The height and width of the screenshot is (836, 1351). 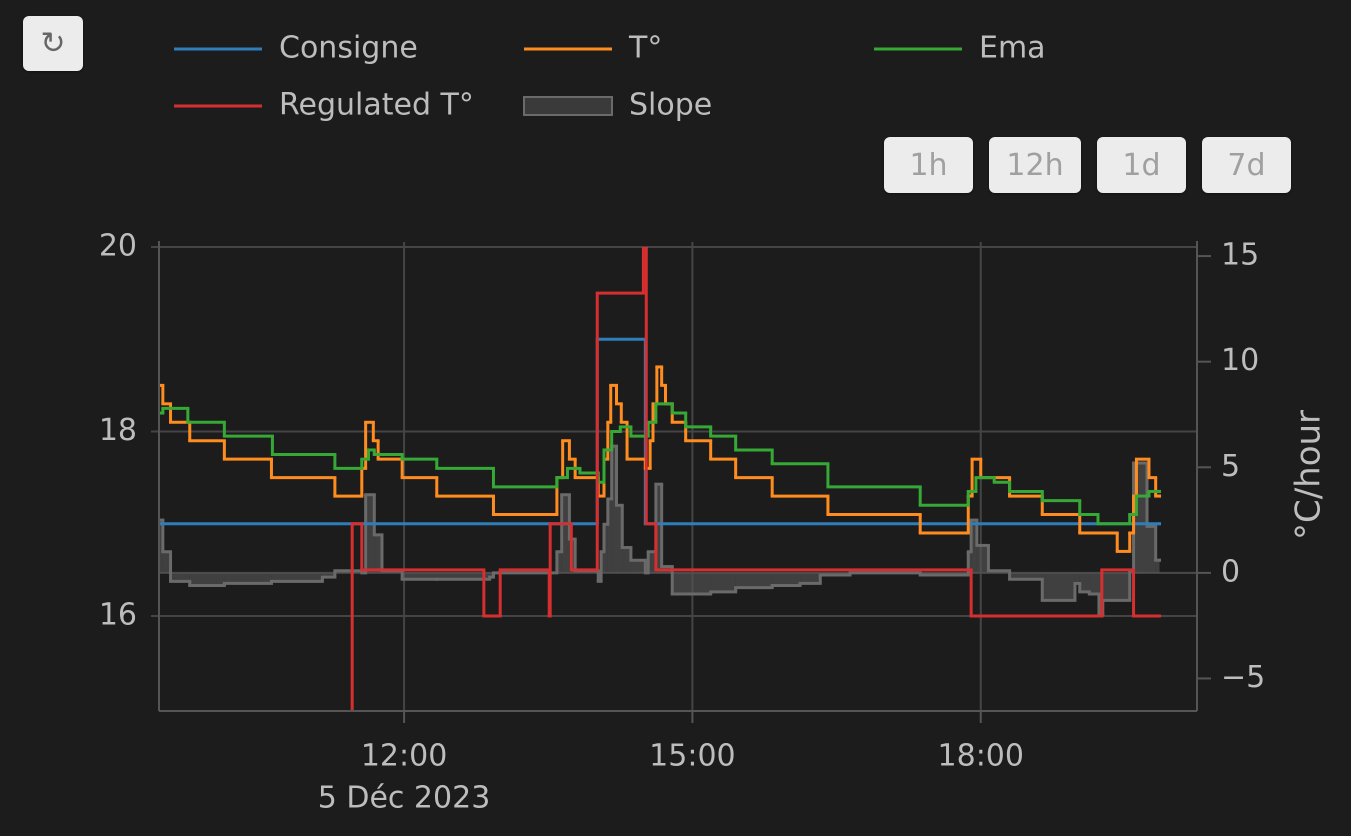 What do you see at coordinates (1141, 165) in the screenshot?
I see `range-button: 1d` at bounding box center [1141, 165].